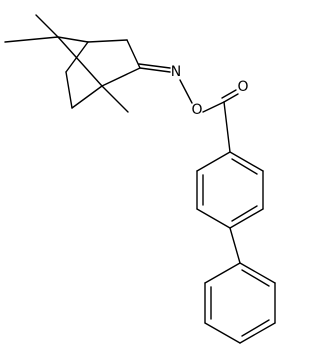 This screenshot has width=320, height=357. I want to click on atom-label: N, so click(176, 72).